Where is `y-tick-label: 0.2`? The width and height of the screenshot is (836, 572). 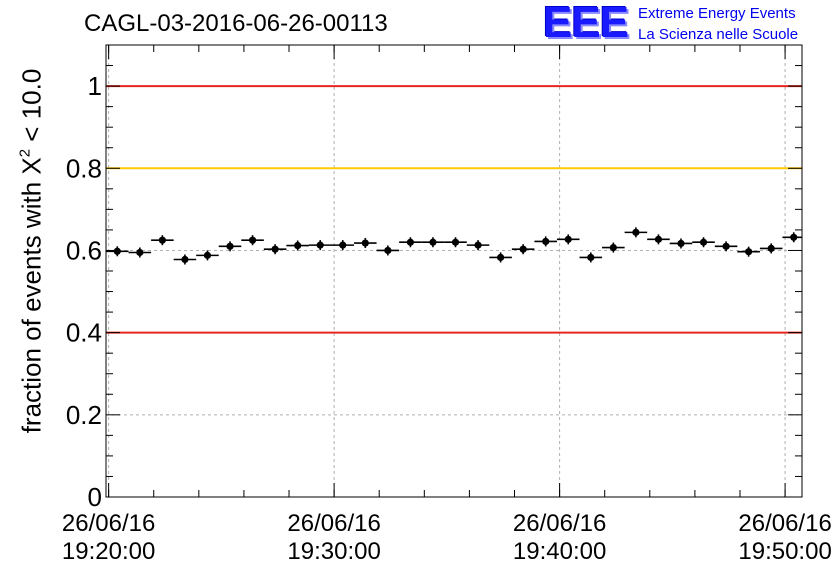
y-tick-label: 0.2 is located at coordinates (84, 415).